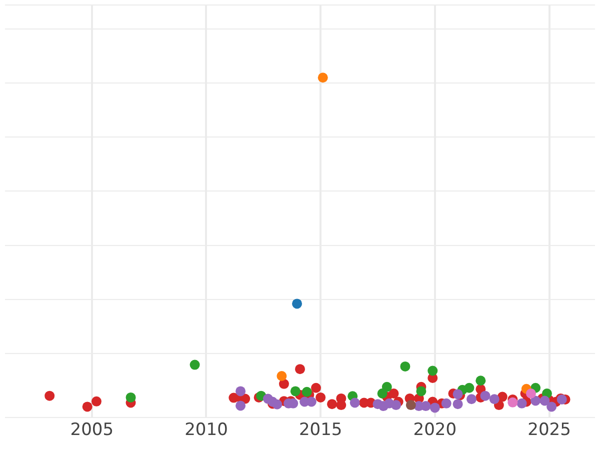  Describe the element at coordinates (549, 430) in the screenshot. I see `x-tick-label: 2025` at that location.